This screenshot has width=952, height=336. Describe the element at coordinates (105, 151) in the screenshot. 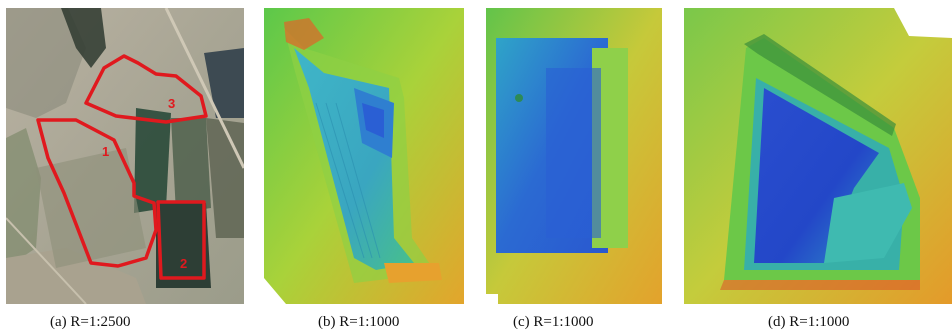

I see `label-area-1: 1` at that location.